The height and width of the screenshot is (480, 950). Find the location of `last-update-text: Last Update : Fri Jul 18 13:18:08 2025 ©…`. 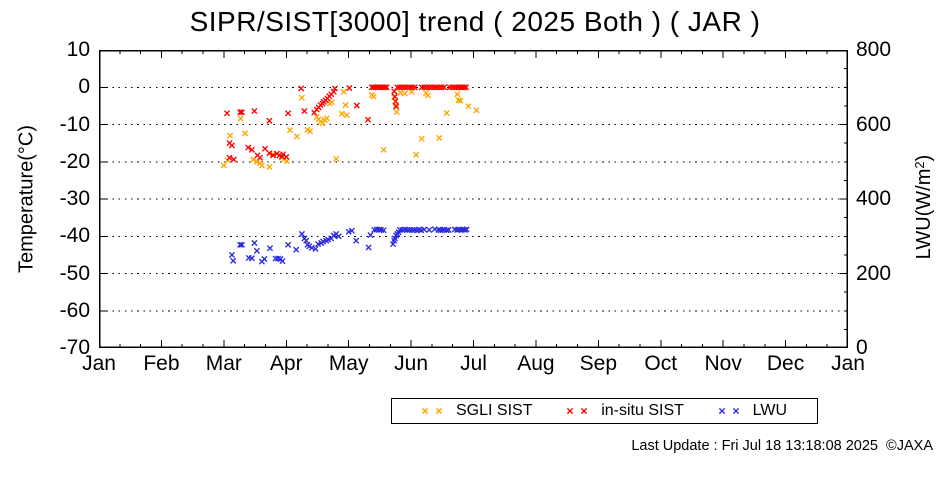

last-update-text: Last Update : Fri Jul 18 13:18:08 2025 ©… is located at coordinates (782, 446).